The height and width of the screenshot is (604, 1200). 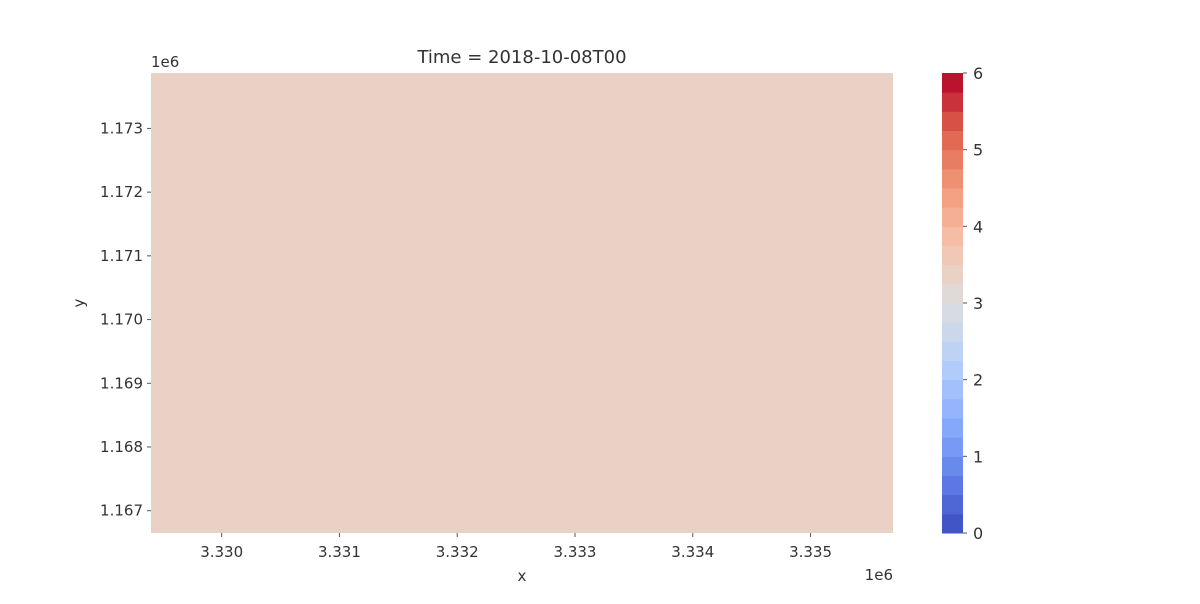 What do you see at coordinates (978, 73) in the screenshot?
I see `colorbar-tick-label: 6` at bounding box center [978, 73].